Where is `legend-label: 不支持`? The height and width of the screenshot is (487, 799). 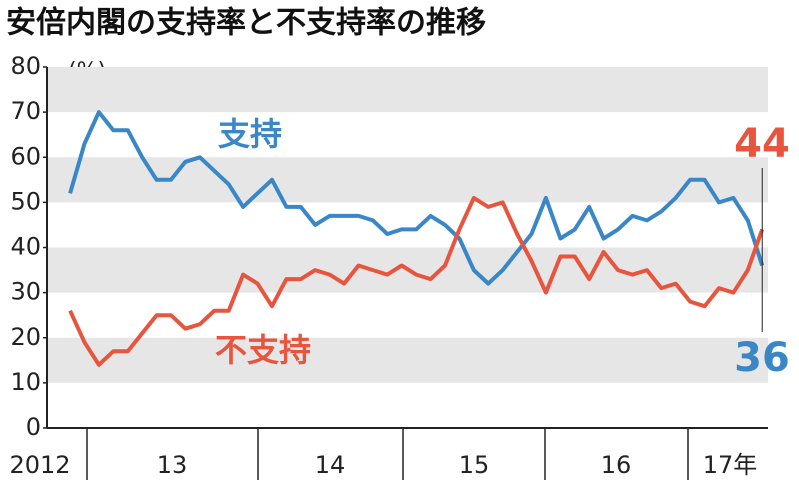
legend-label: 不支持 is located at coordinates (263, 350).